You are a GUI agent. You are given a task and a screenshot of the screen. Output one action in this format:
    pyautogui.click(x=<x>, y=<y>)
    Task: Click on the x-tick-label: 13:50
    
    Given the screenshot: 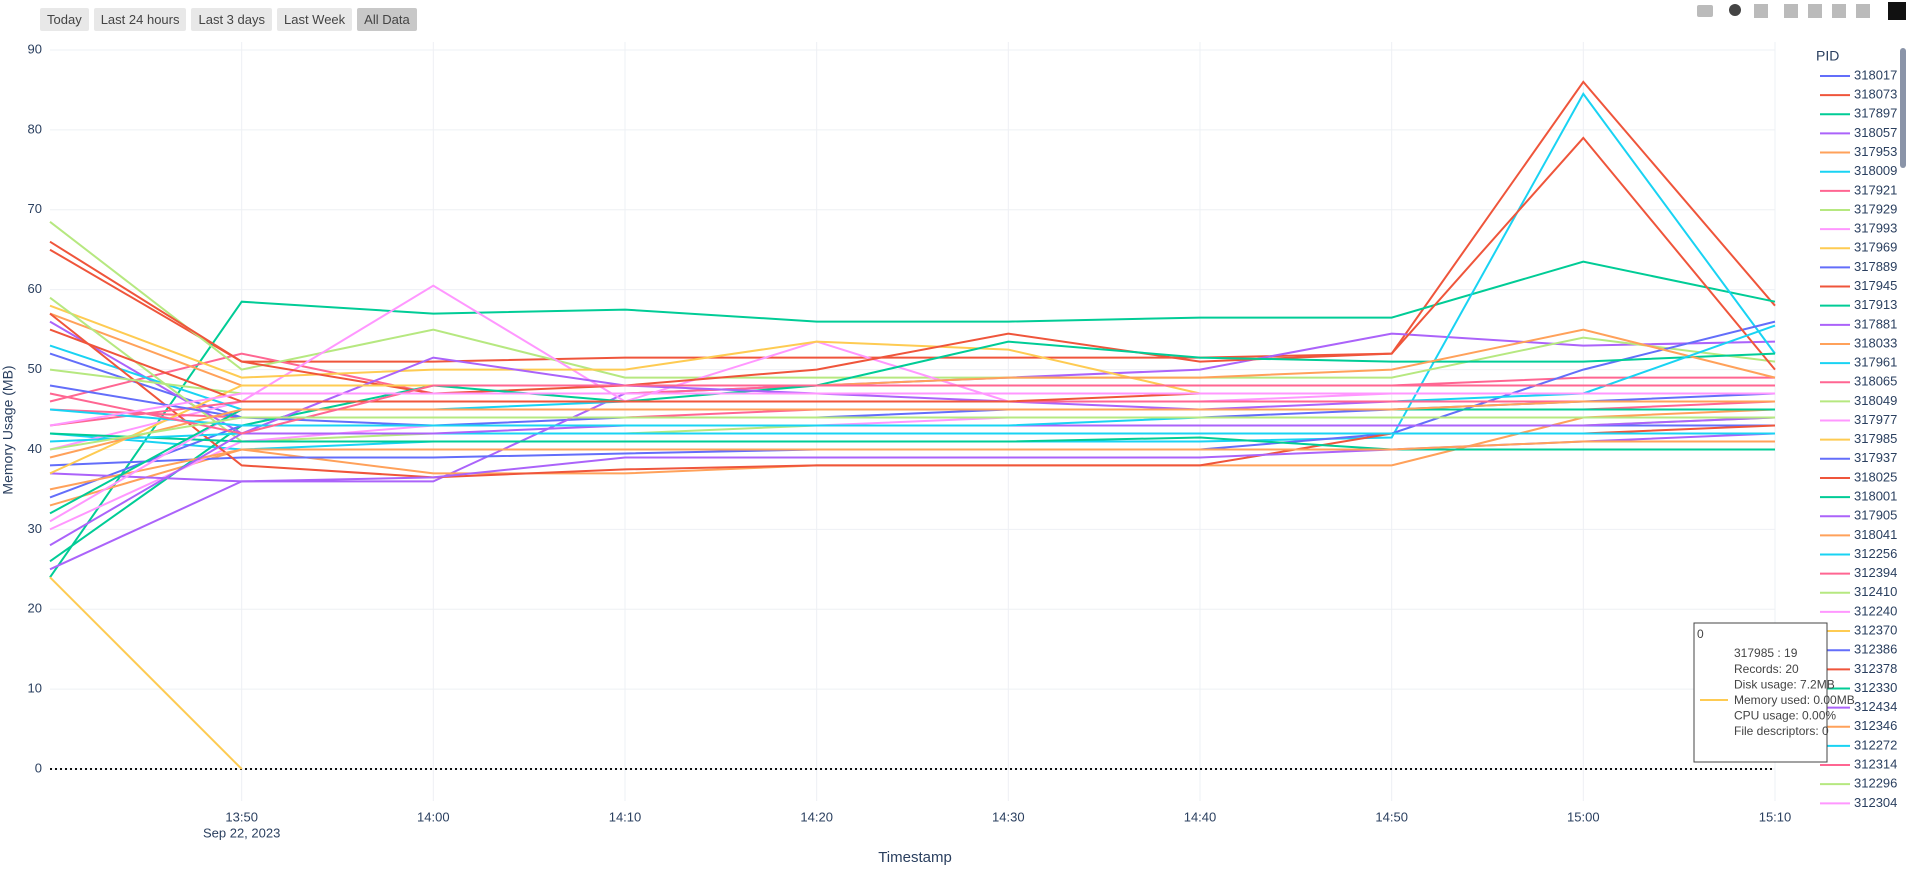 What is the action you would take?
    pyautogui.click(x=241, y=816)
    